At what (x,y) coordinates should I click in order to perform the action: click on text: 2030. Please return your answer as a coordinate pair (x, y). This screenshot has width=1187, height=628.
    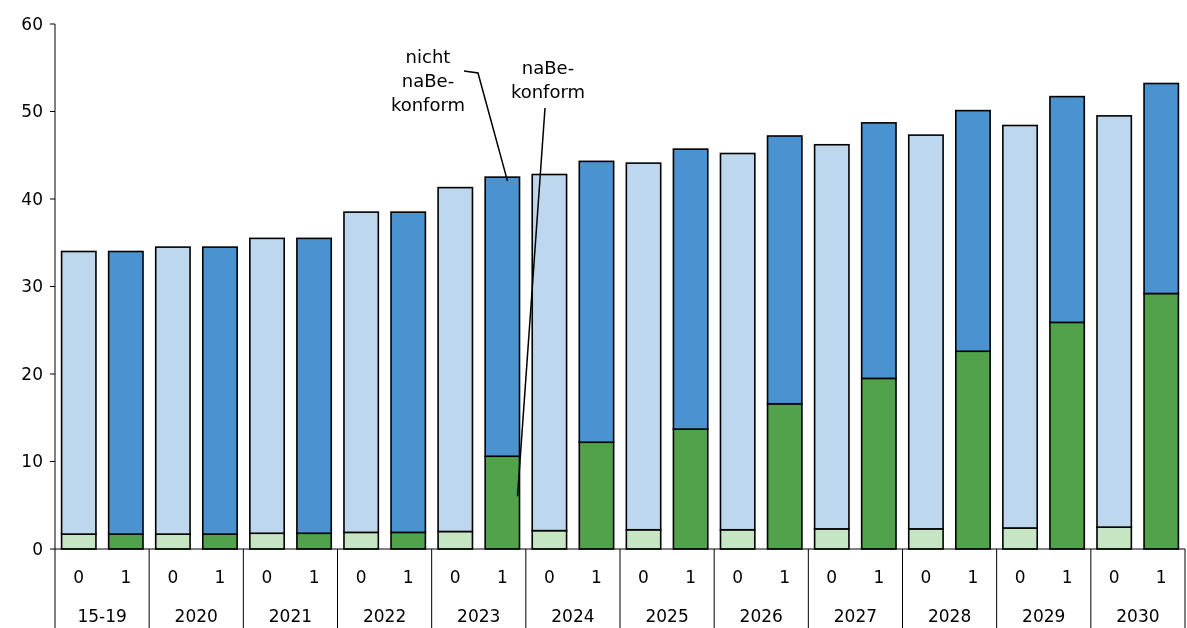
    Looking at the image, I should click on (1138, 616).